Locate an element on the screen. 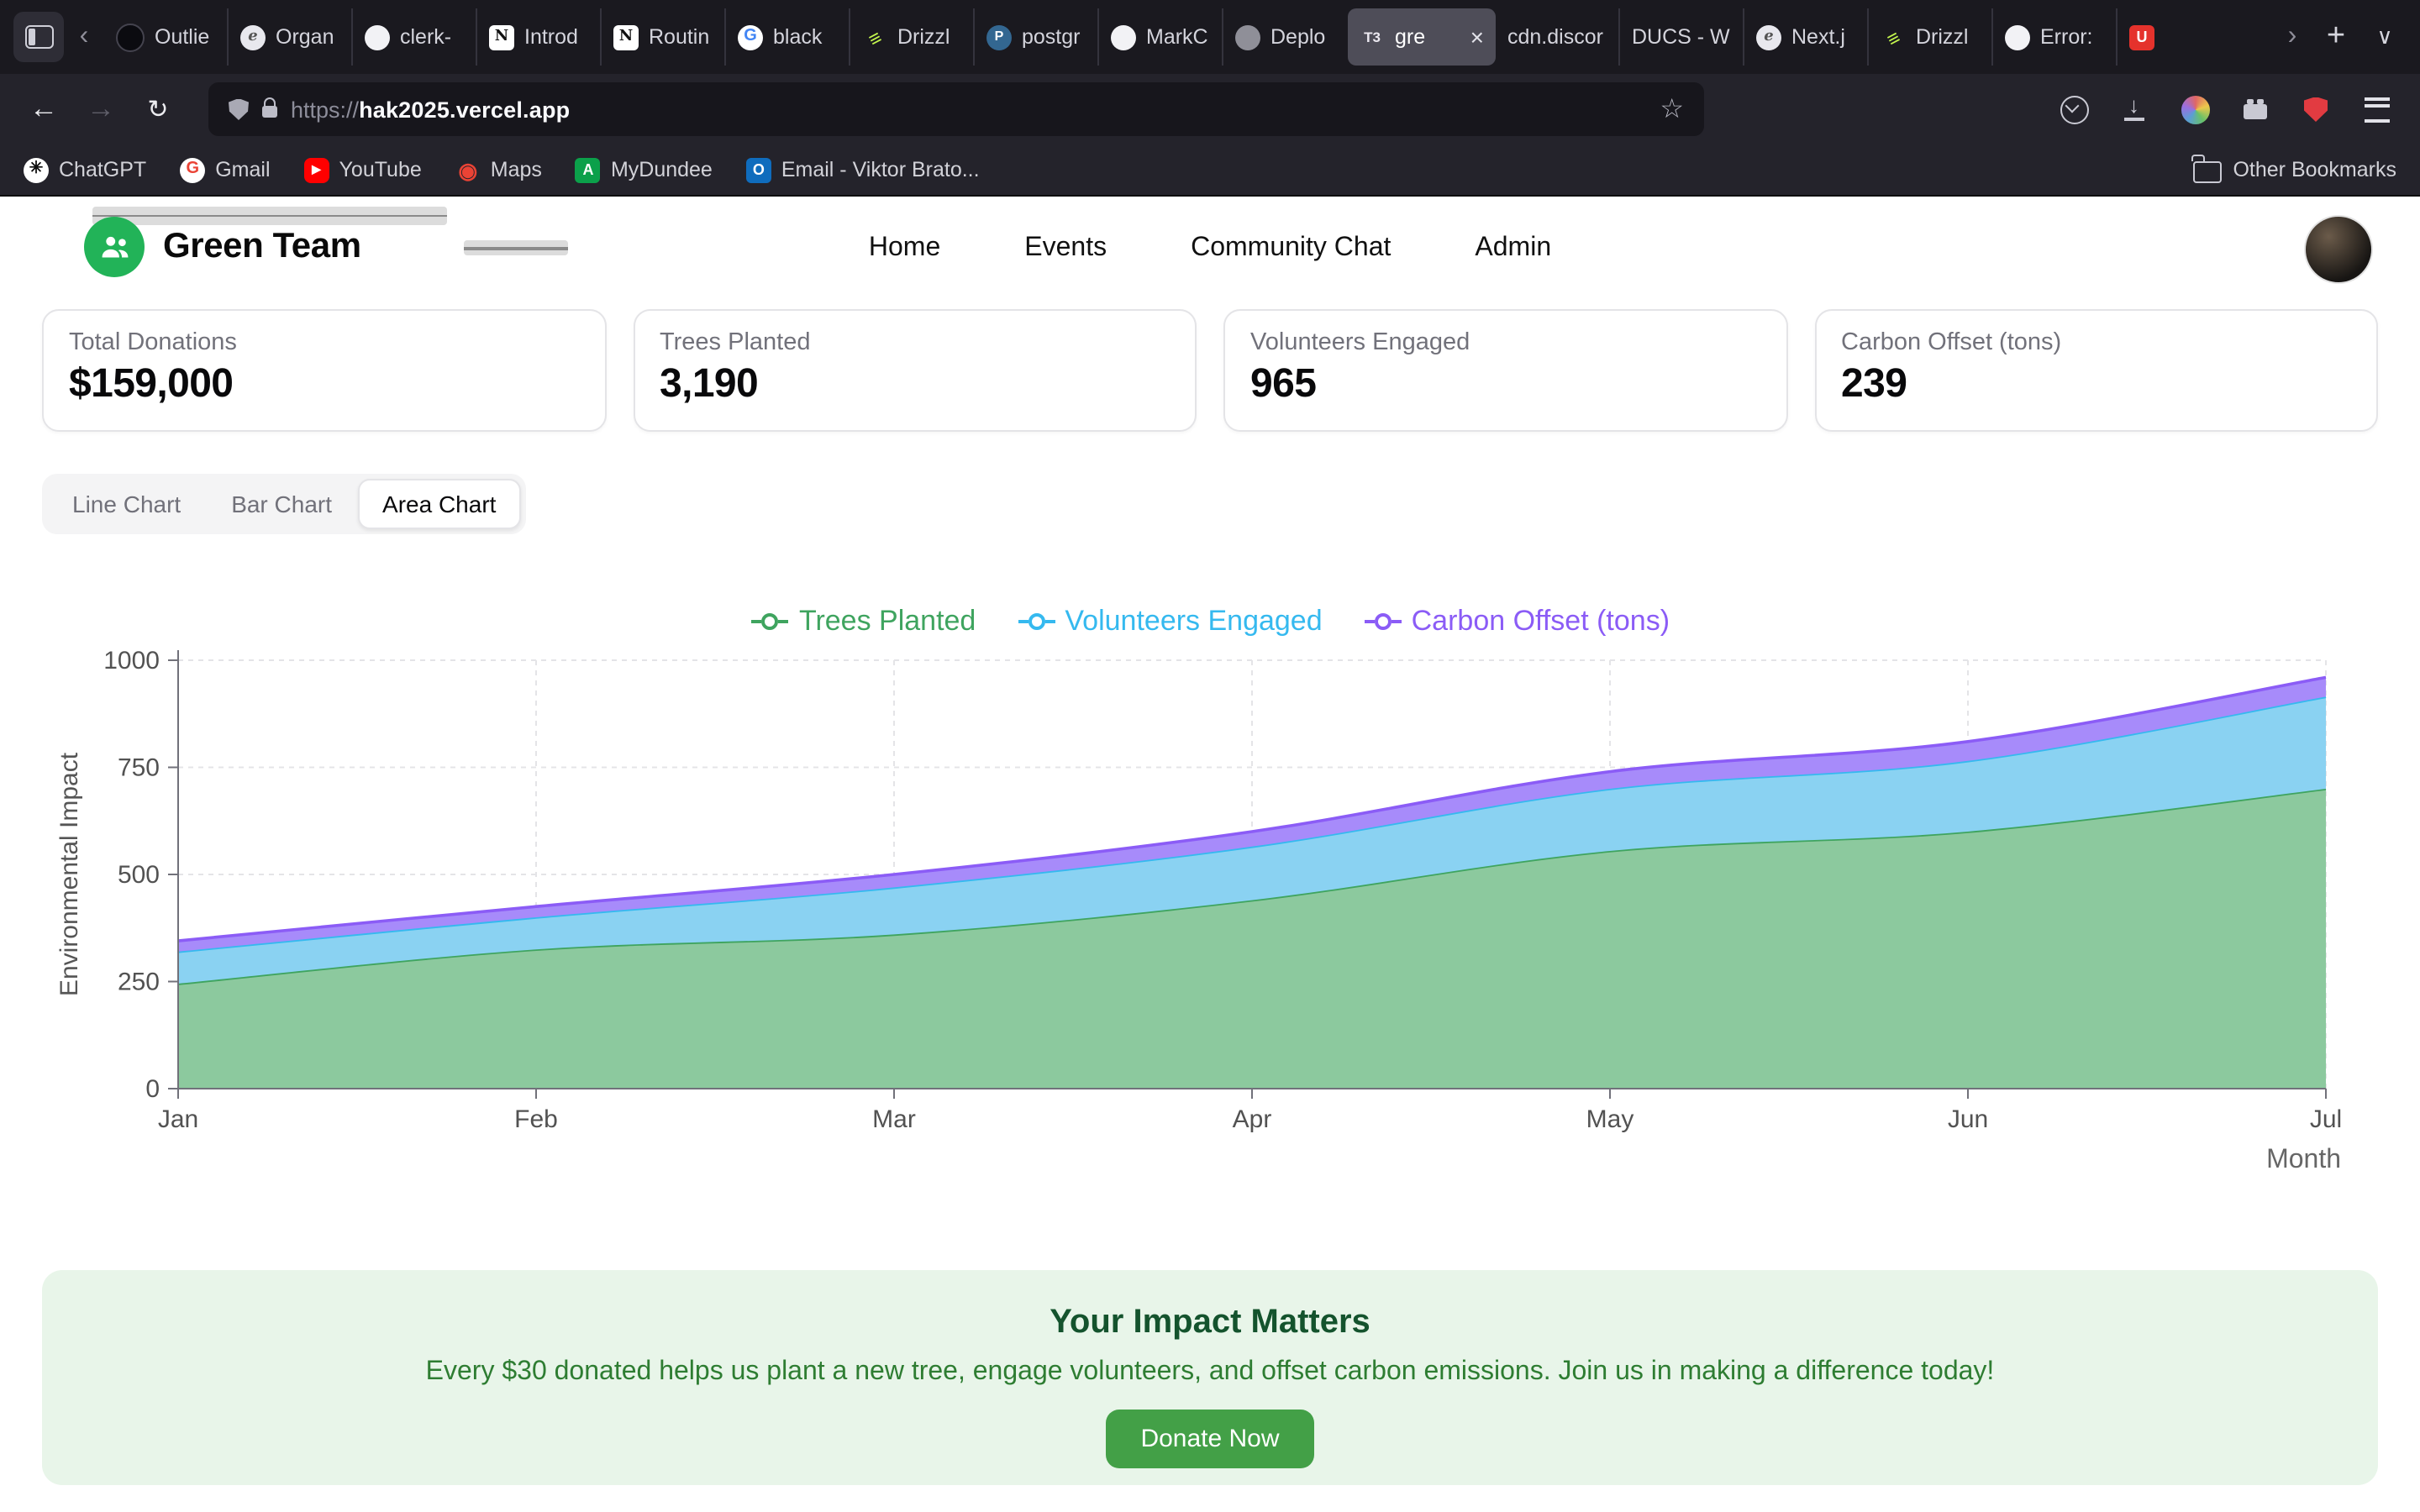 This screenshot has height=1512, width=2420. browser-tab: clerk- is located at coordinates (415, 37).